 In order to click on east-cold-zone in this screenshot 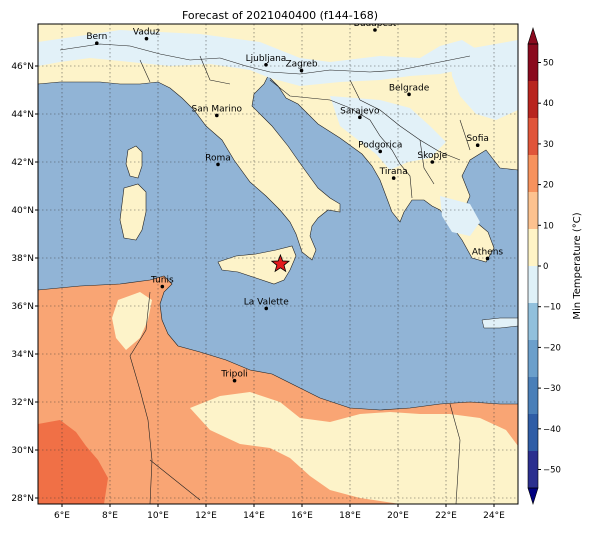, I will do `click(484, 80)`.